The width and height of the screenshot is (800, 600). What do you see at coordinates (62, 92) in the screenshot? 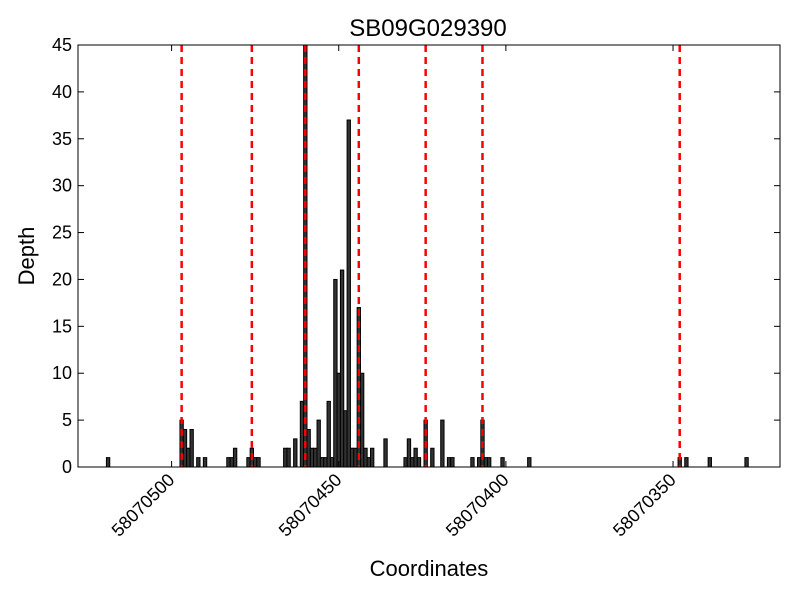
I see `y-tick-label: 40` at bounding box center [62, 92].